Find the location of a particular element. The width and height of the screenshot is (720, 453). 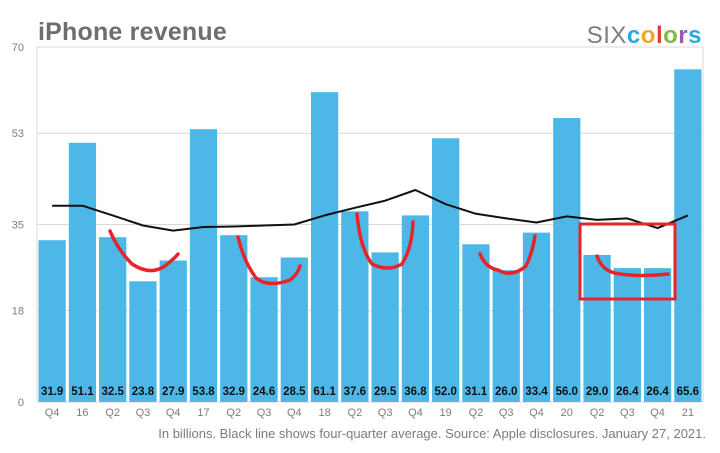

data-label: 24.6 is located at coordinates (264, 392).